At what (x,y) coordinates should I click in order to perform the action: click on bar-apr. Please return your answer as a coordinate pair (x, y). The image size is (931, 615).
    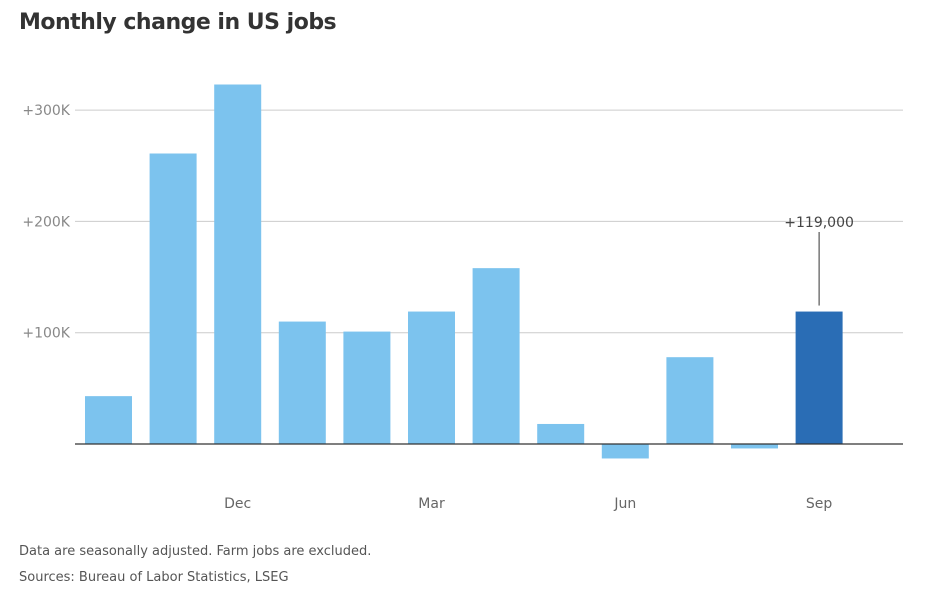
    Looking at the image, I should click on (496, 356).